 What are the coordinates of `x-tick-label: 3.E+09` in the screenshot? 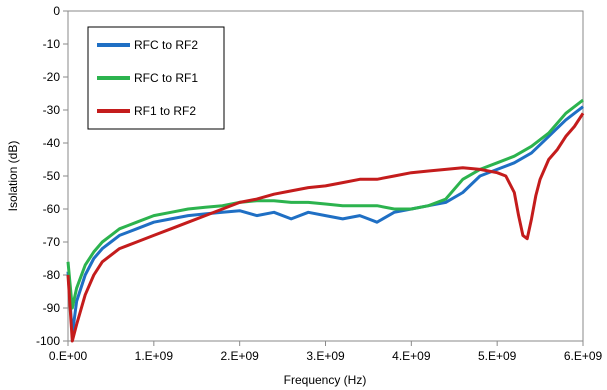 It's located at (325, 356).